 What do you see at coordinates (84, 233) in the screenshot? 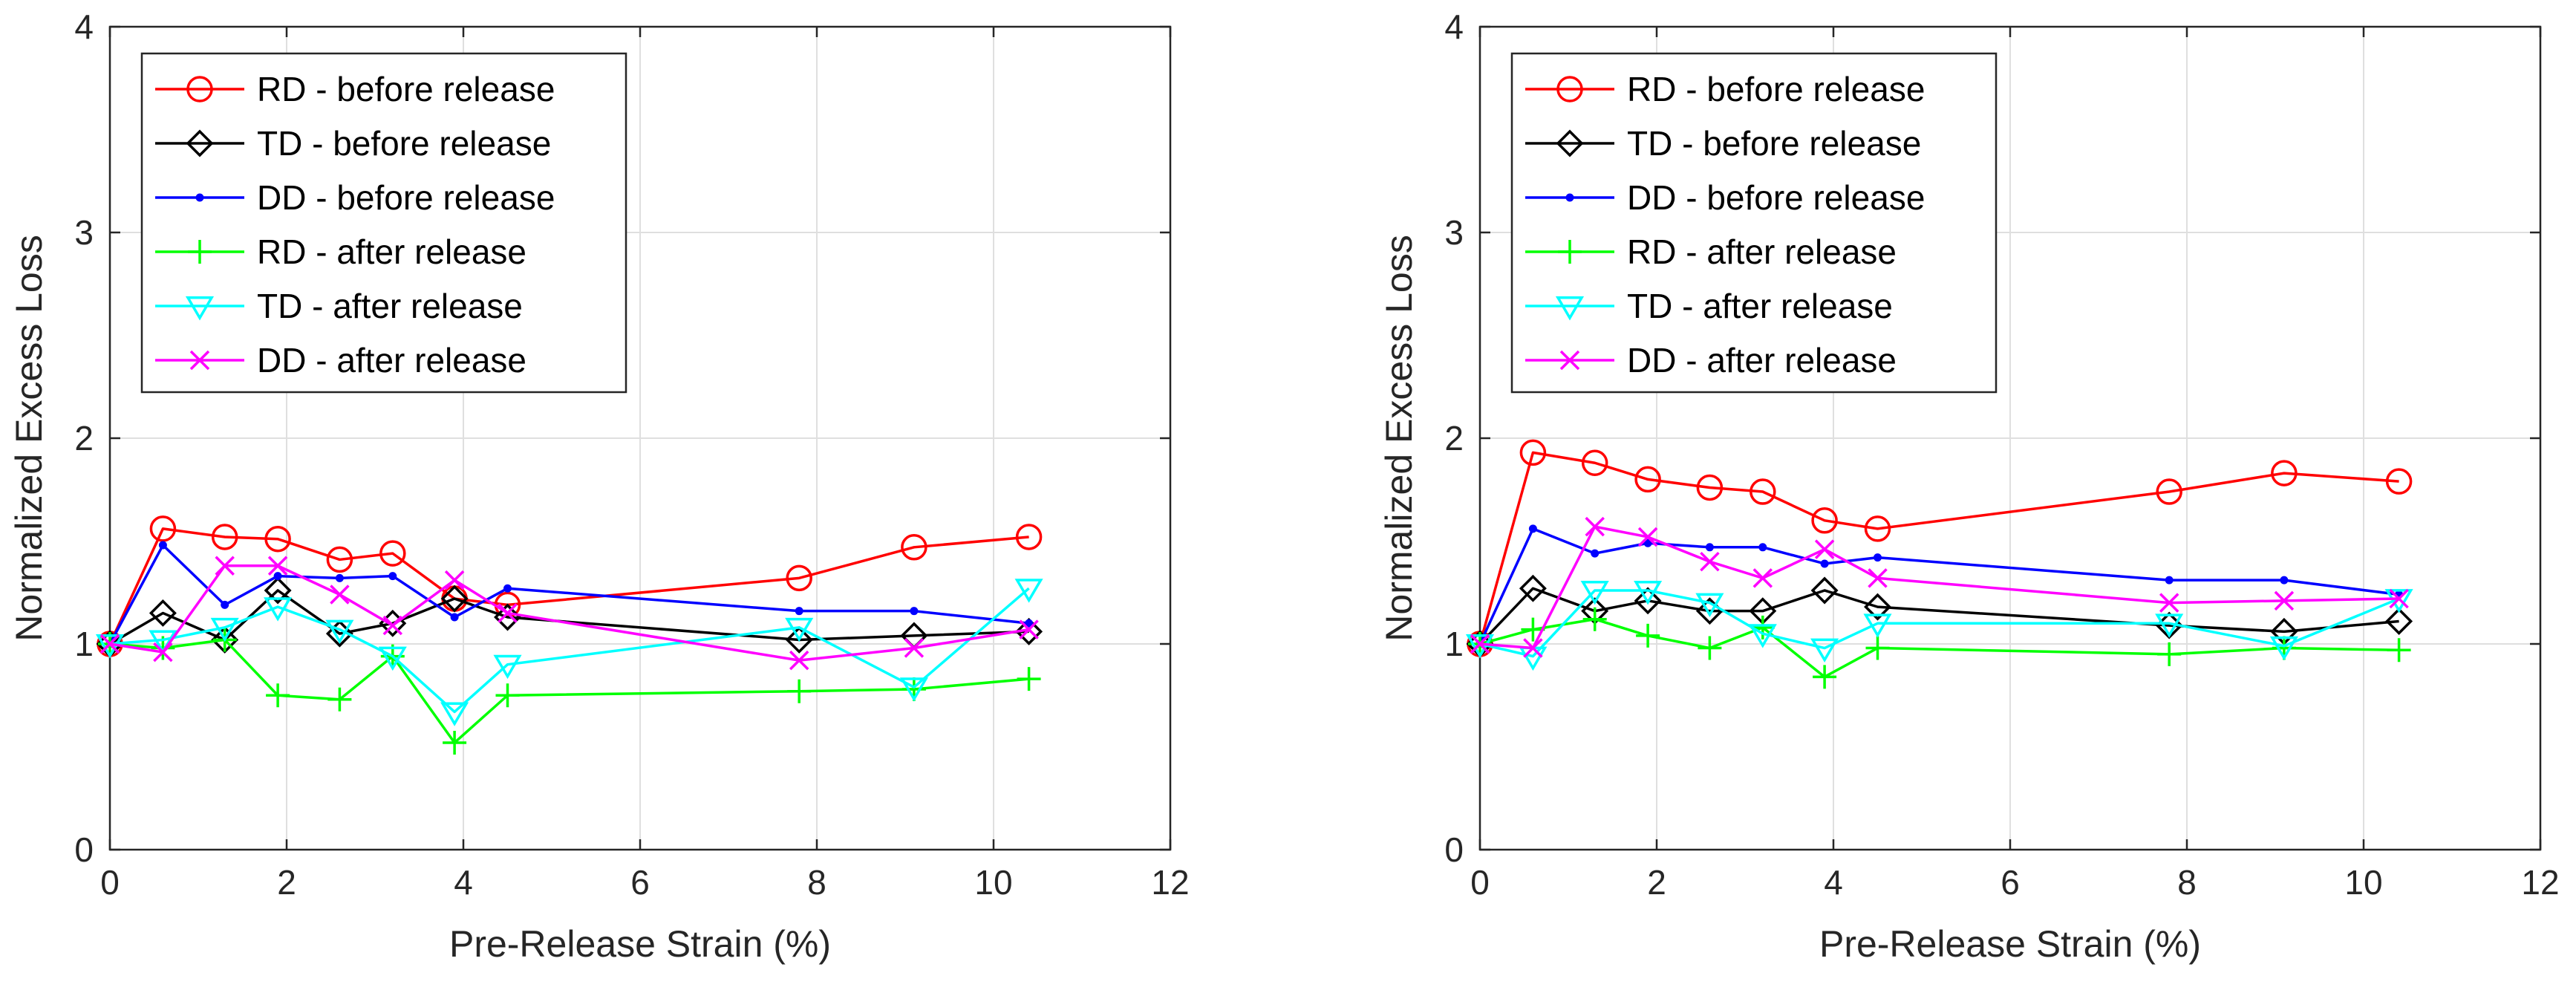
I see `y-tick-label: 3` at bounding box center [84, 233].